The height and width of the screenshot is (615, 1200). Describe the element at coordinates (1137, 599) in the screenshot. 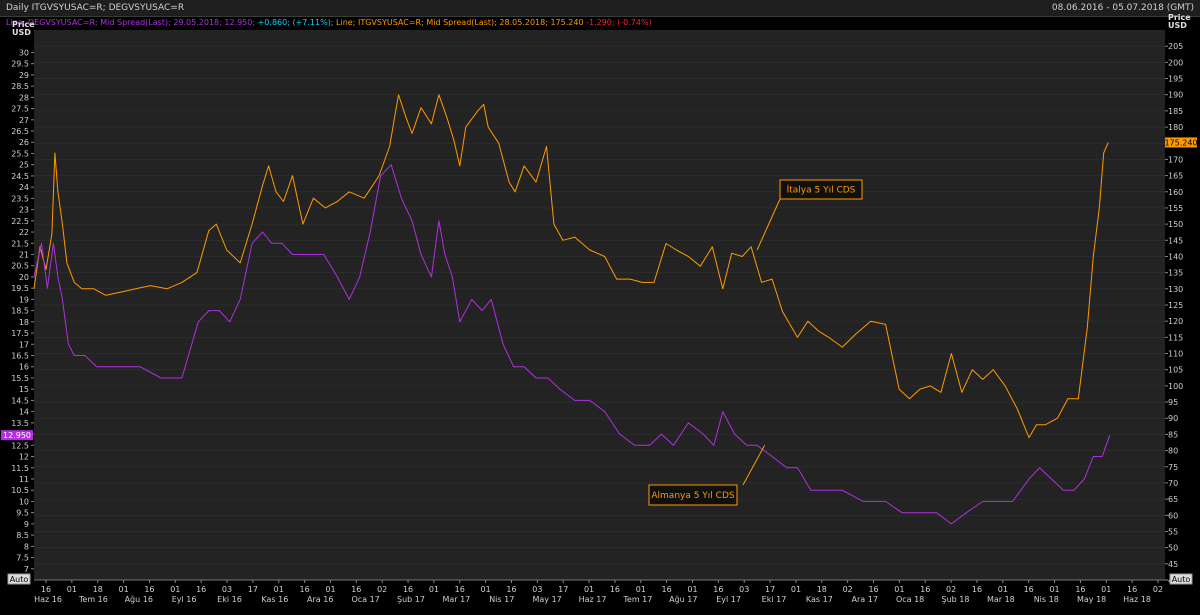

I see `x-month-label: Haz 18` at that location.